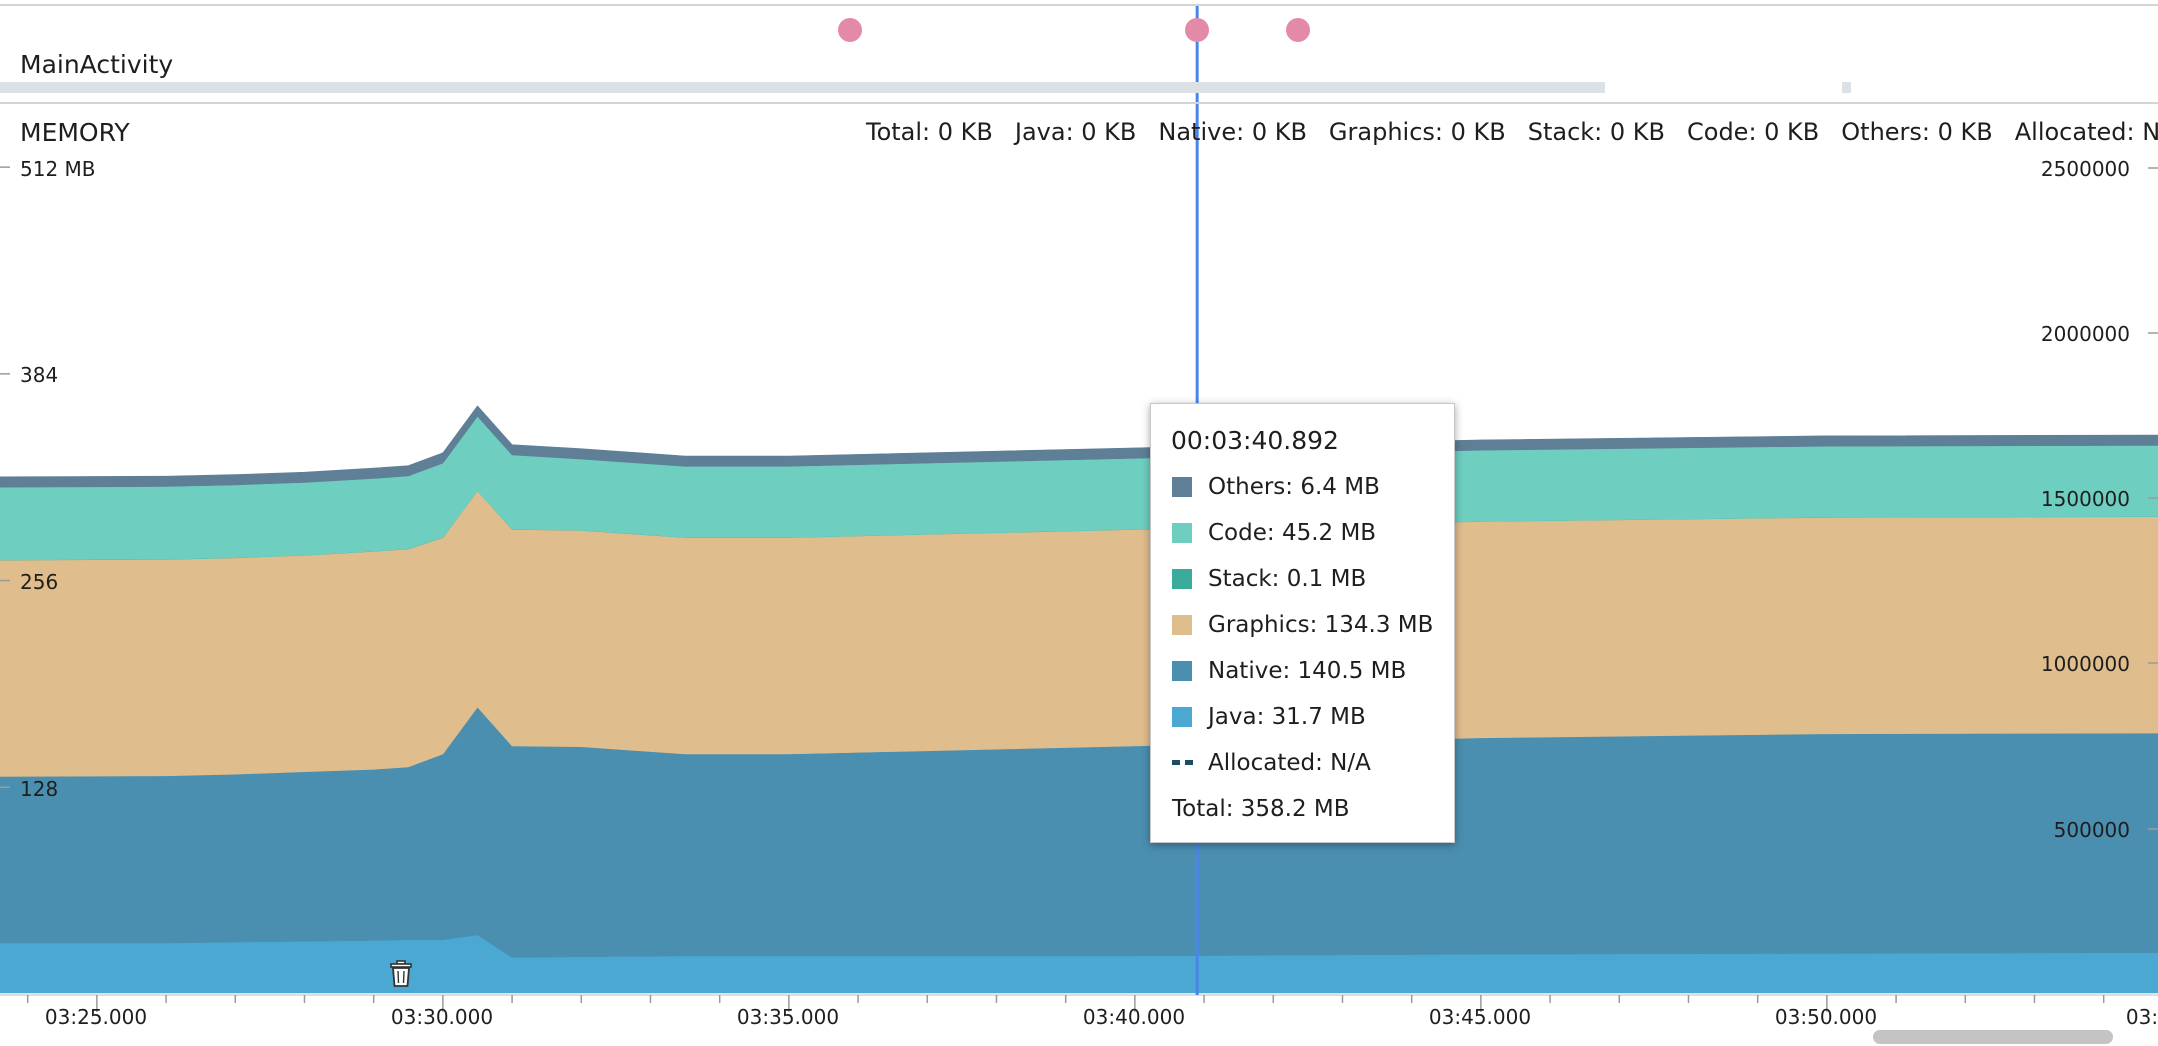 The width and height of the screenshot is (2158, 1046). I want to click on tooltip-label: Others: 6.4 MB, so click(1294, 487).